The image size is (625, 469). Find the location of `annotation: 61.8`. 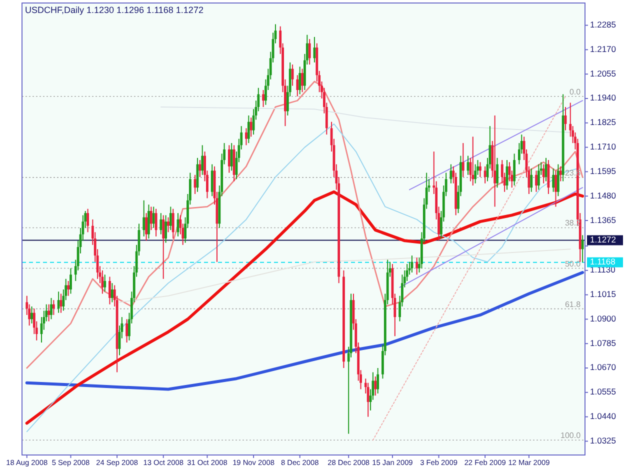

annotation: 61.8 is located at coordinates (573, 304).